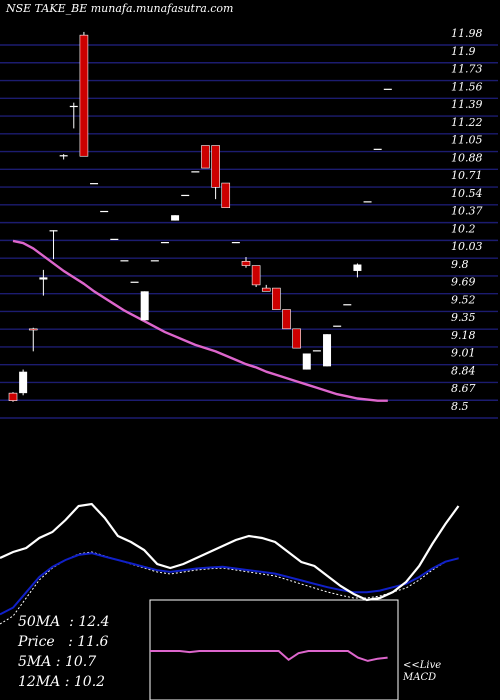 This screenshot has height=700, width=500. I want to click on info-12ma-value: 10.2, so click(89, 682).